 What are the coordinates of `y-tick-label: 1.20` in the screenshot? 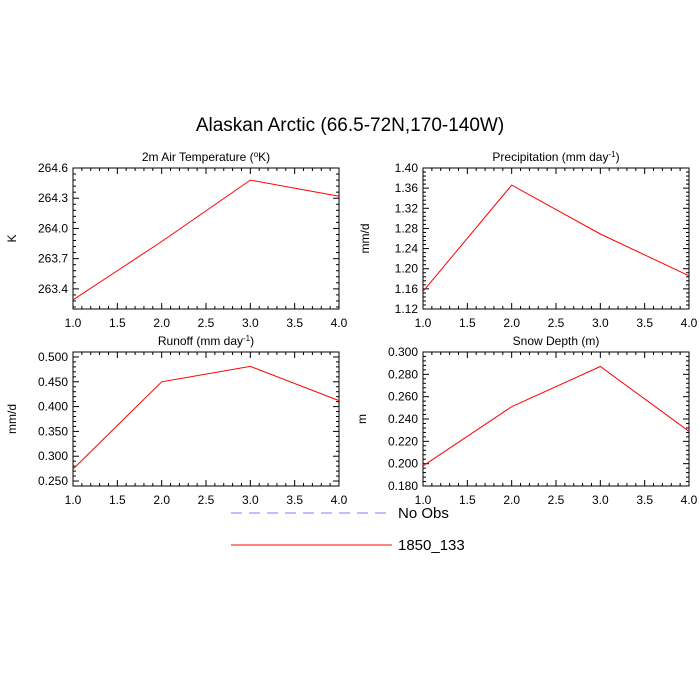 It's located at (407, 269).